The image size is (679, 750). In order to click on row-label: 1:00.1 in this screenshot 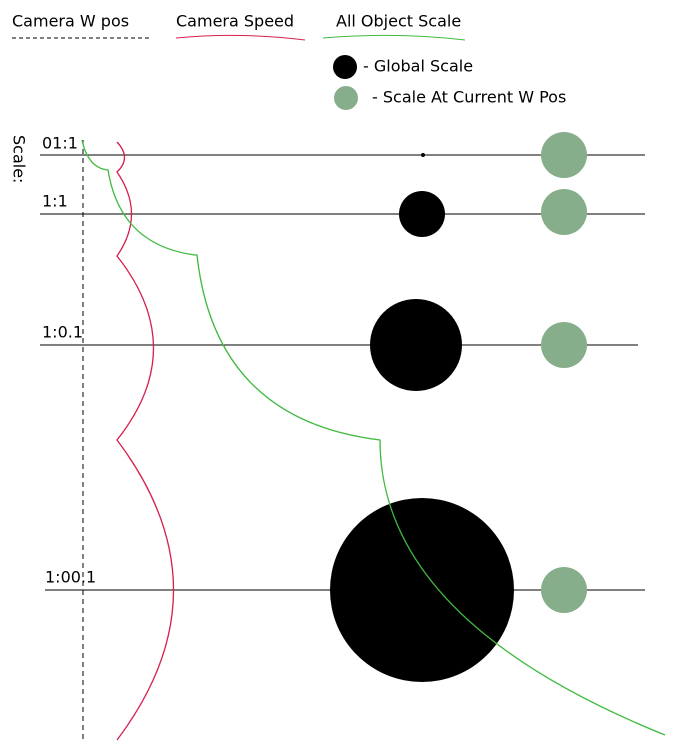, I will do `click(70, 577)`.